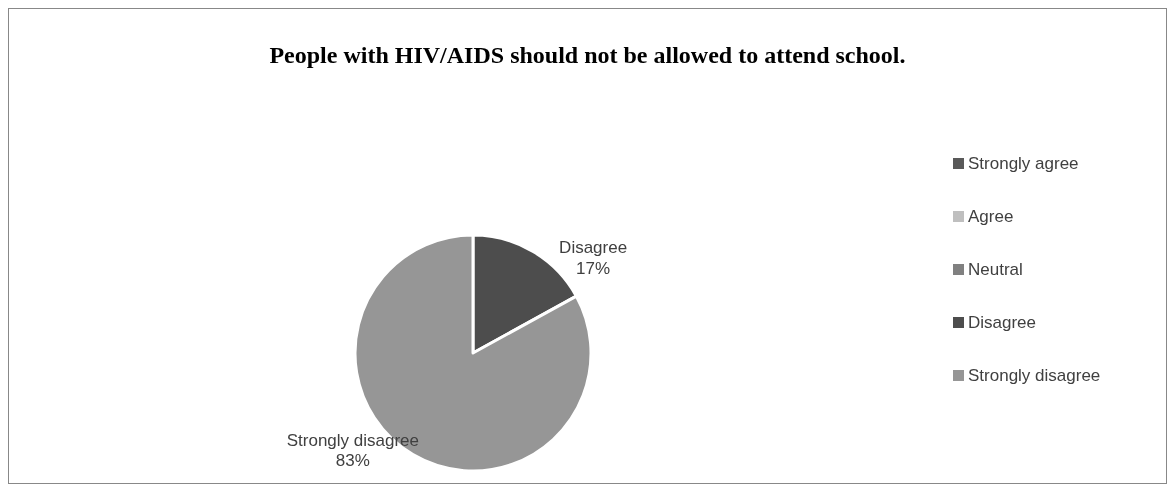  Describe the element at coordinates (352, 461) in the screenshot. I see `data-label: 83%` at that location.